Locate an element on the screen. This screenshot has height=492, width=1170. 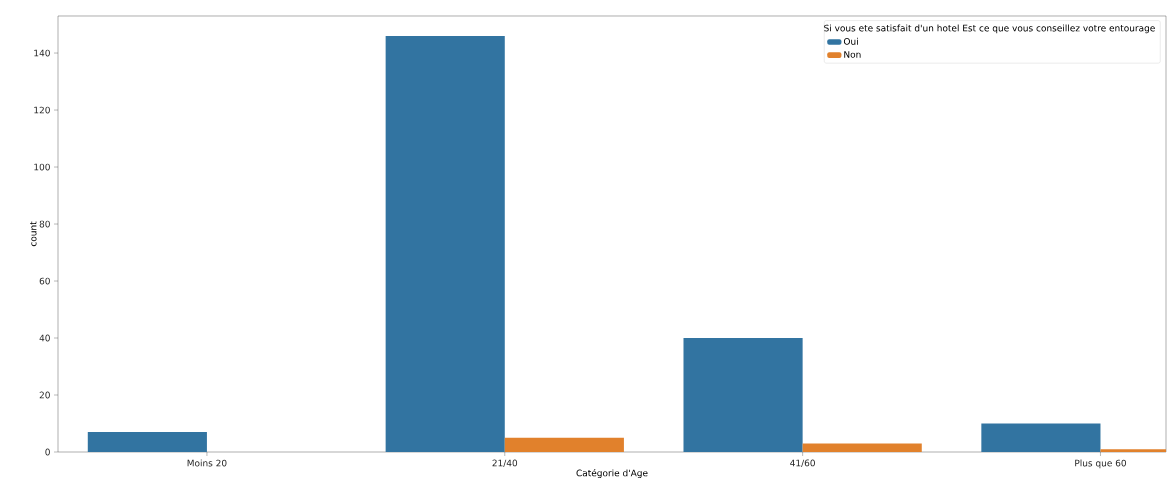
x-tick-label: 21/40 is located at coordinates (505, 463).